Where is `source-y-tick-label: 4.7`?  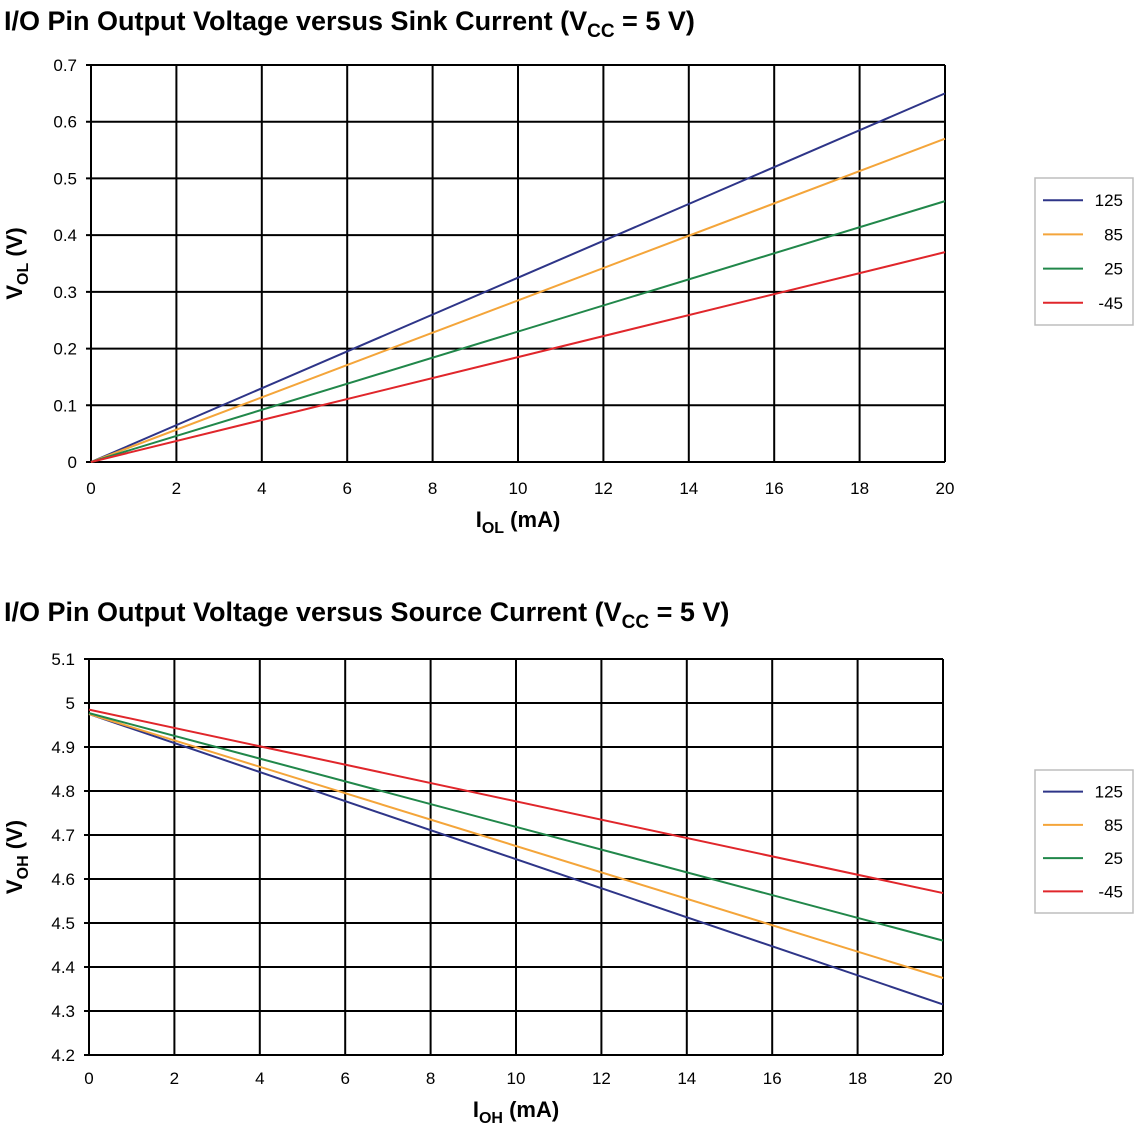
source-y-tick-label: 4.7 is located at coordinates (63, 835).